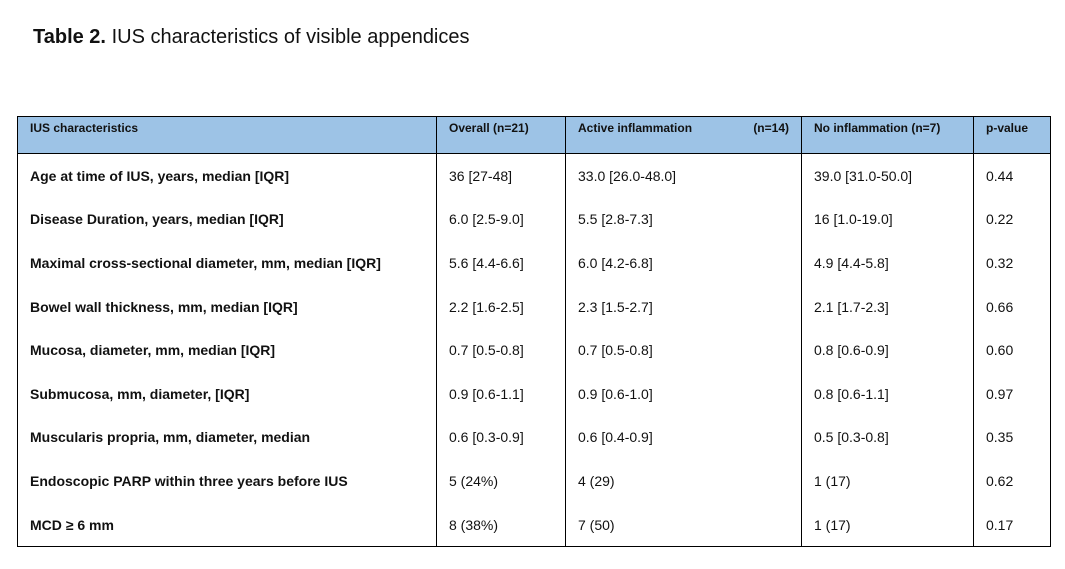 This screenshot has width=1065, height=569. I want to click on cell-overall: 0.6 [0.3-0.9], so click(501, 437).